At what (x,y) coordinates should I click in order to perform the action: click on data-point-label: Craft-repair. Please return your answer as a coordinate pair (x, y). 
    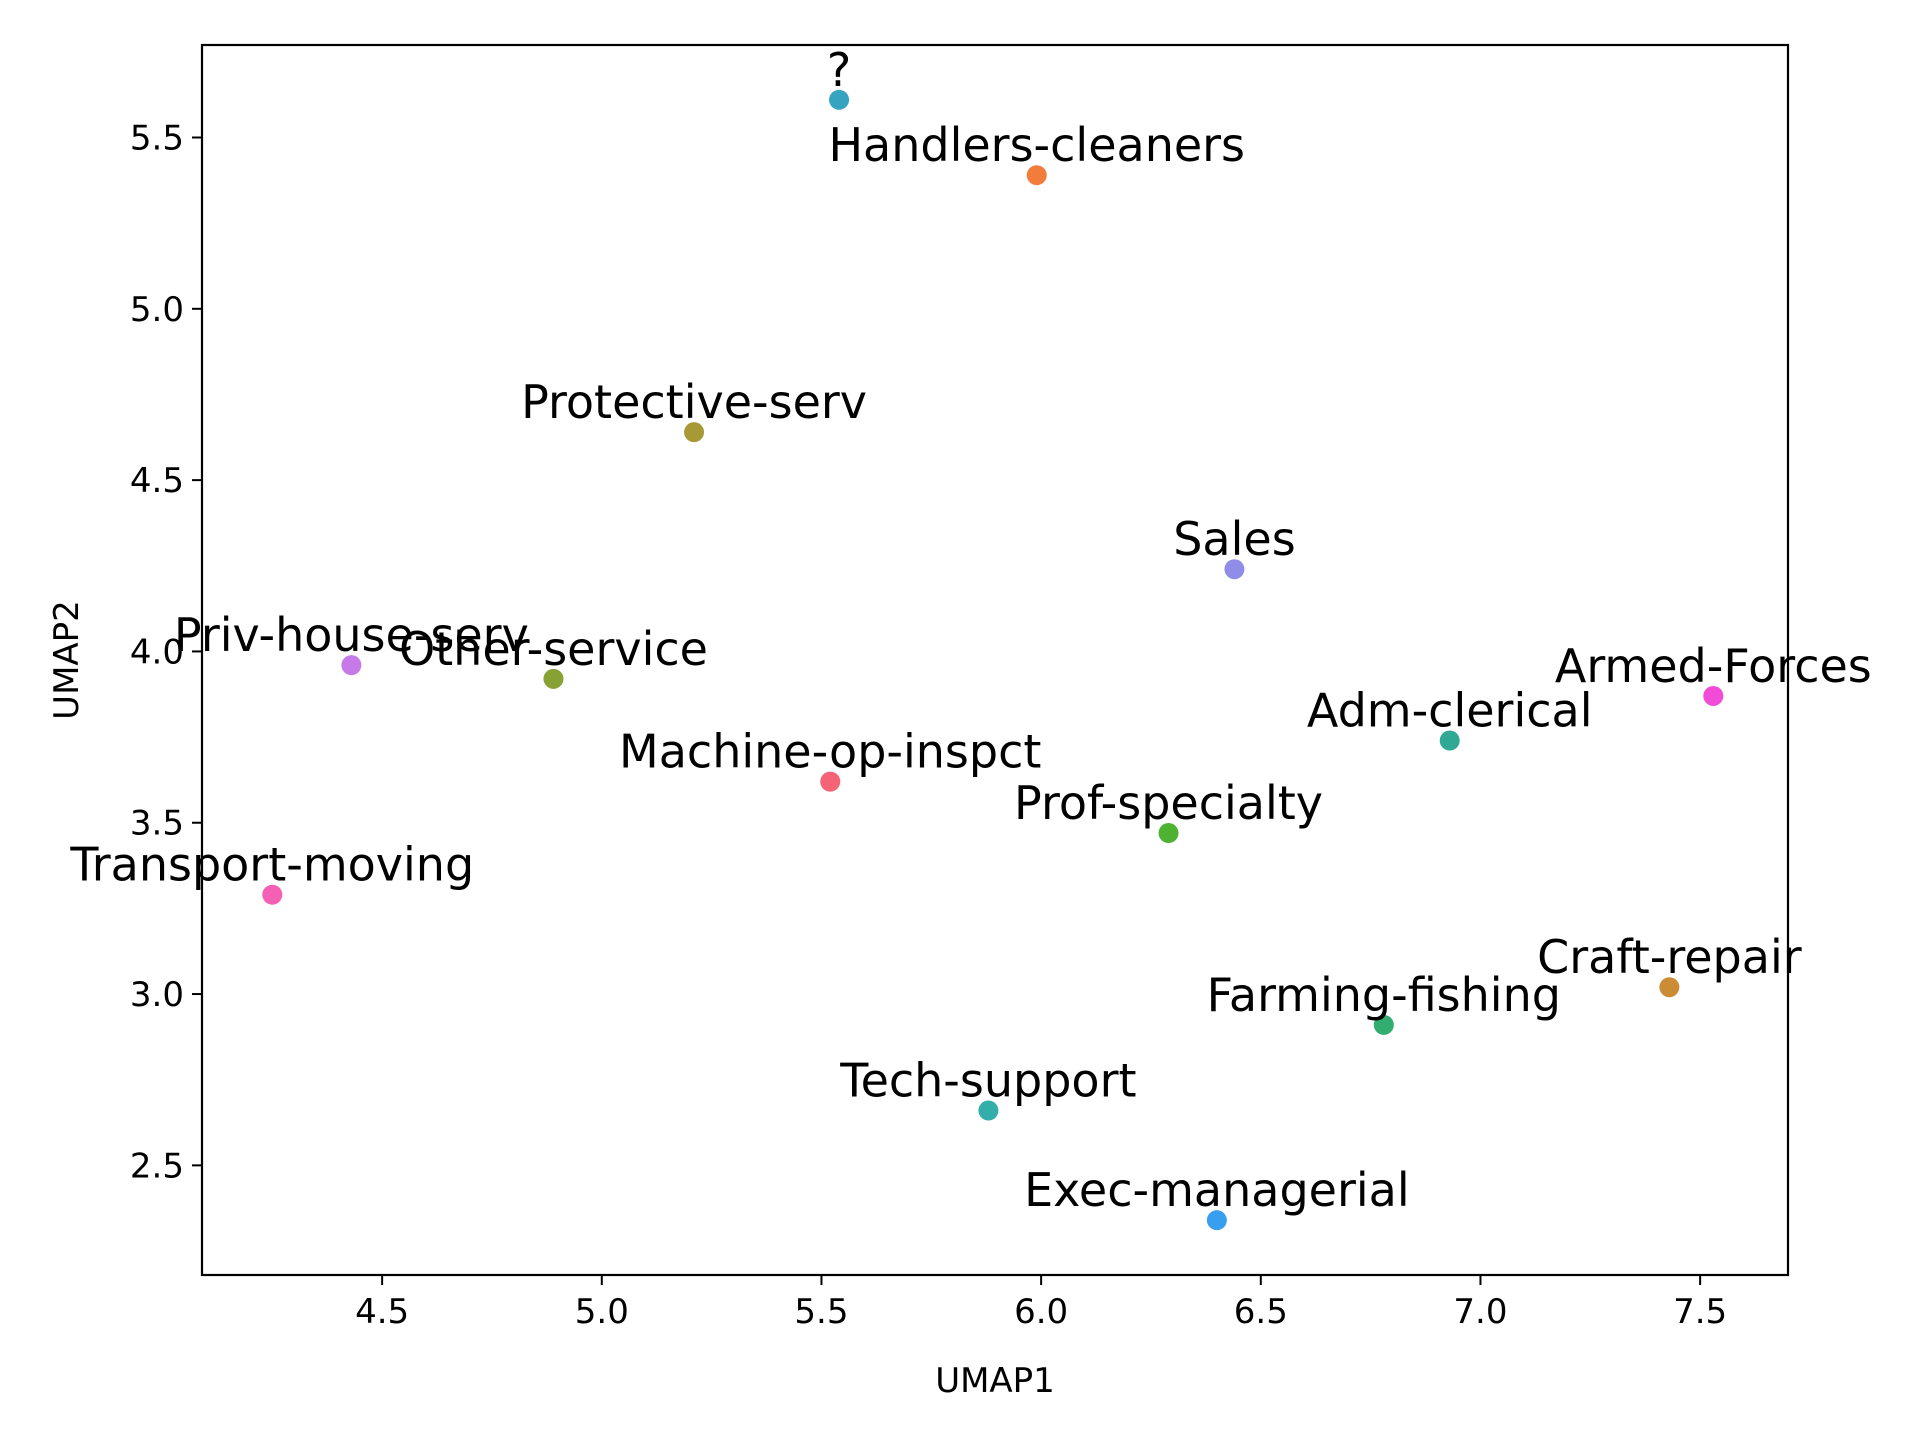
    Looking at the image, I should click on (1669, 957).